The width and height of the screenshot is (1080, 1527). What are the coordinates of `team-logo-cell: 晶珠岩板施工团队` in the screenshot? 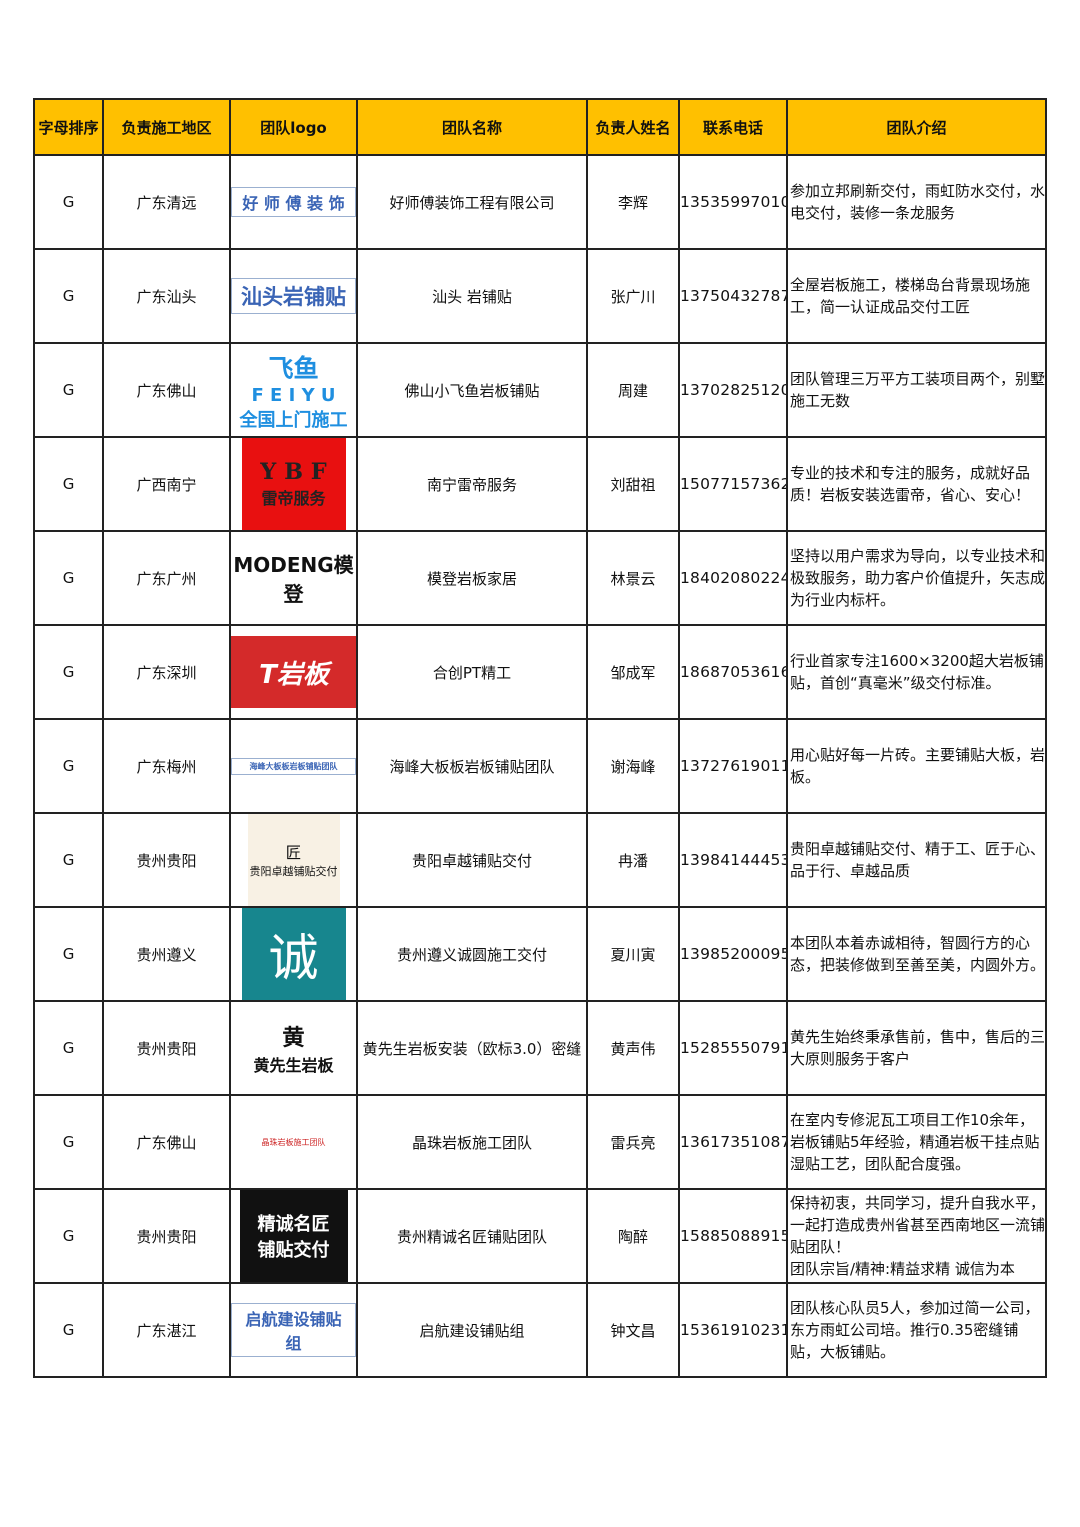 It's located at (293, 1142).